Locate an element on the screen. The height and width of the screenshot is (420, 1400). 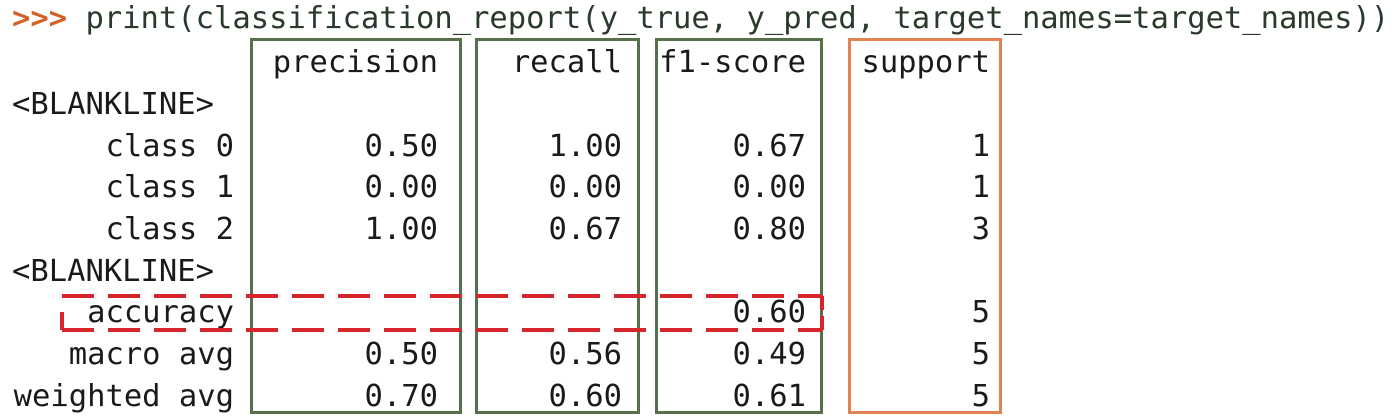
f1-value: 0.49 is located at coordinates (769, 354).